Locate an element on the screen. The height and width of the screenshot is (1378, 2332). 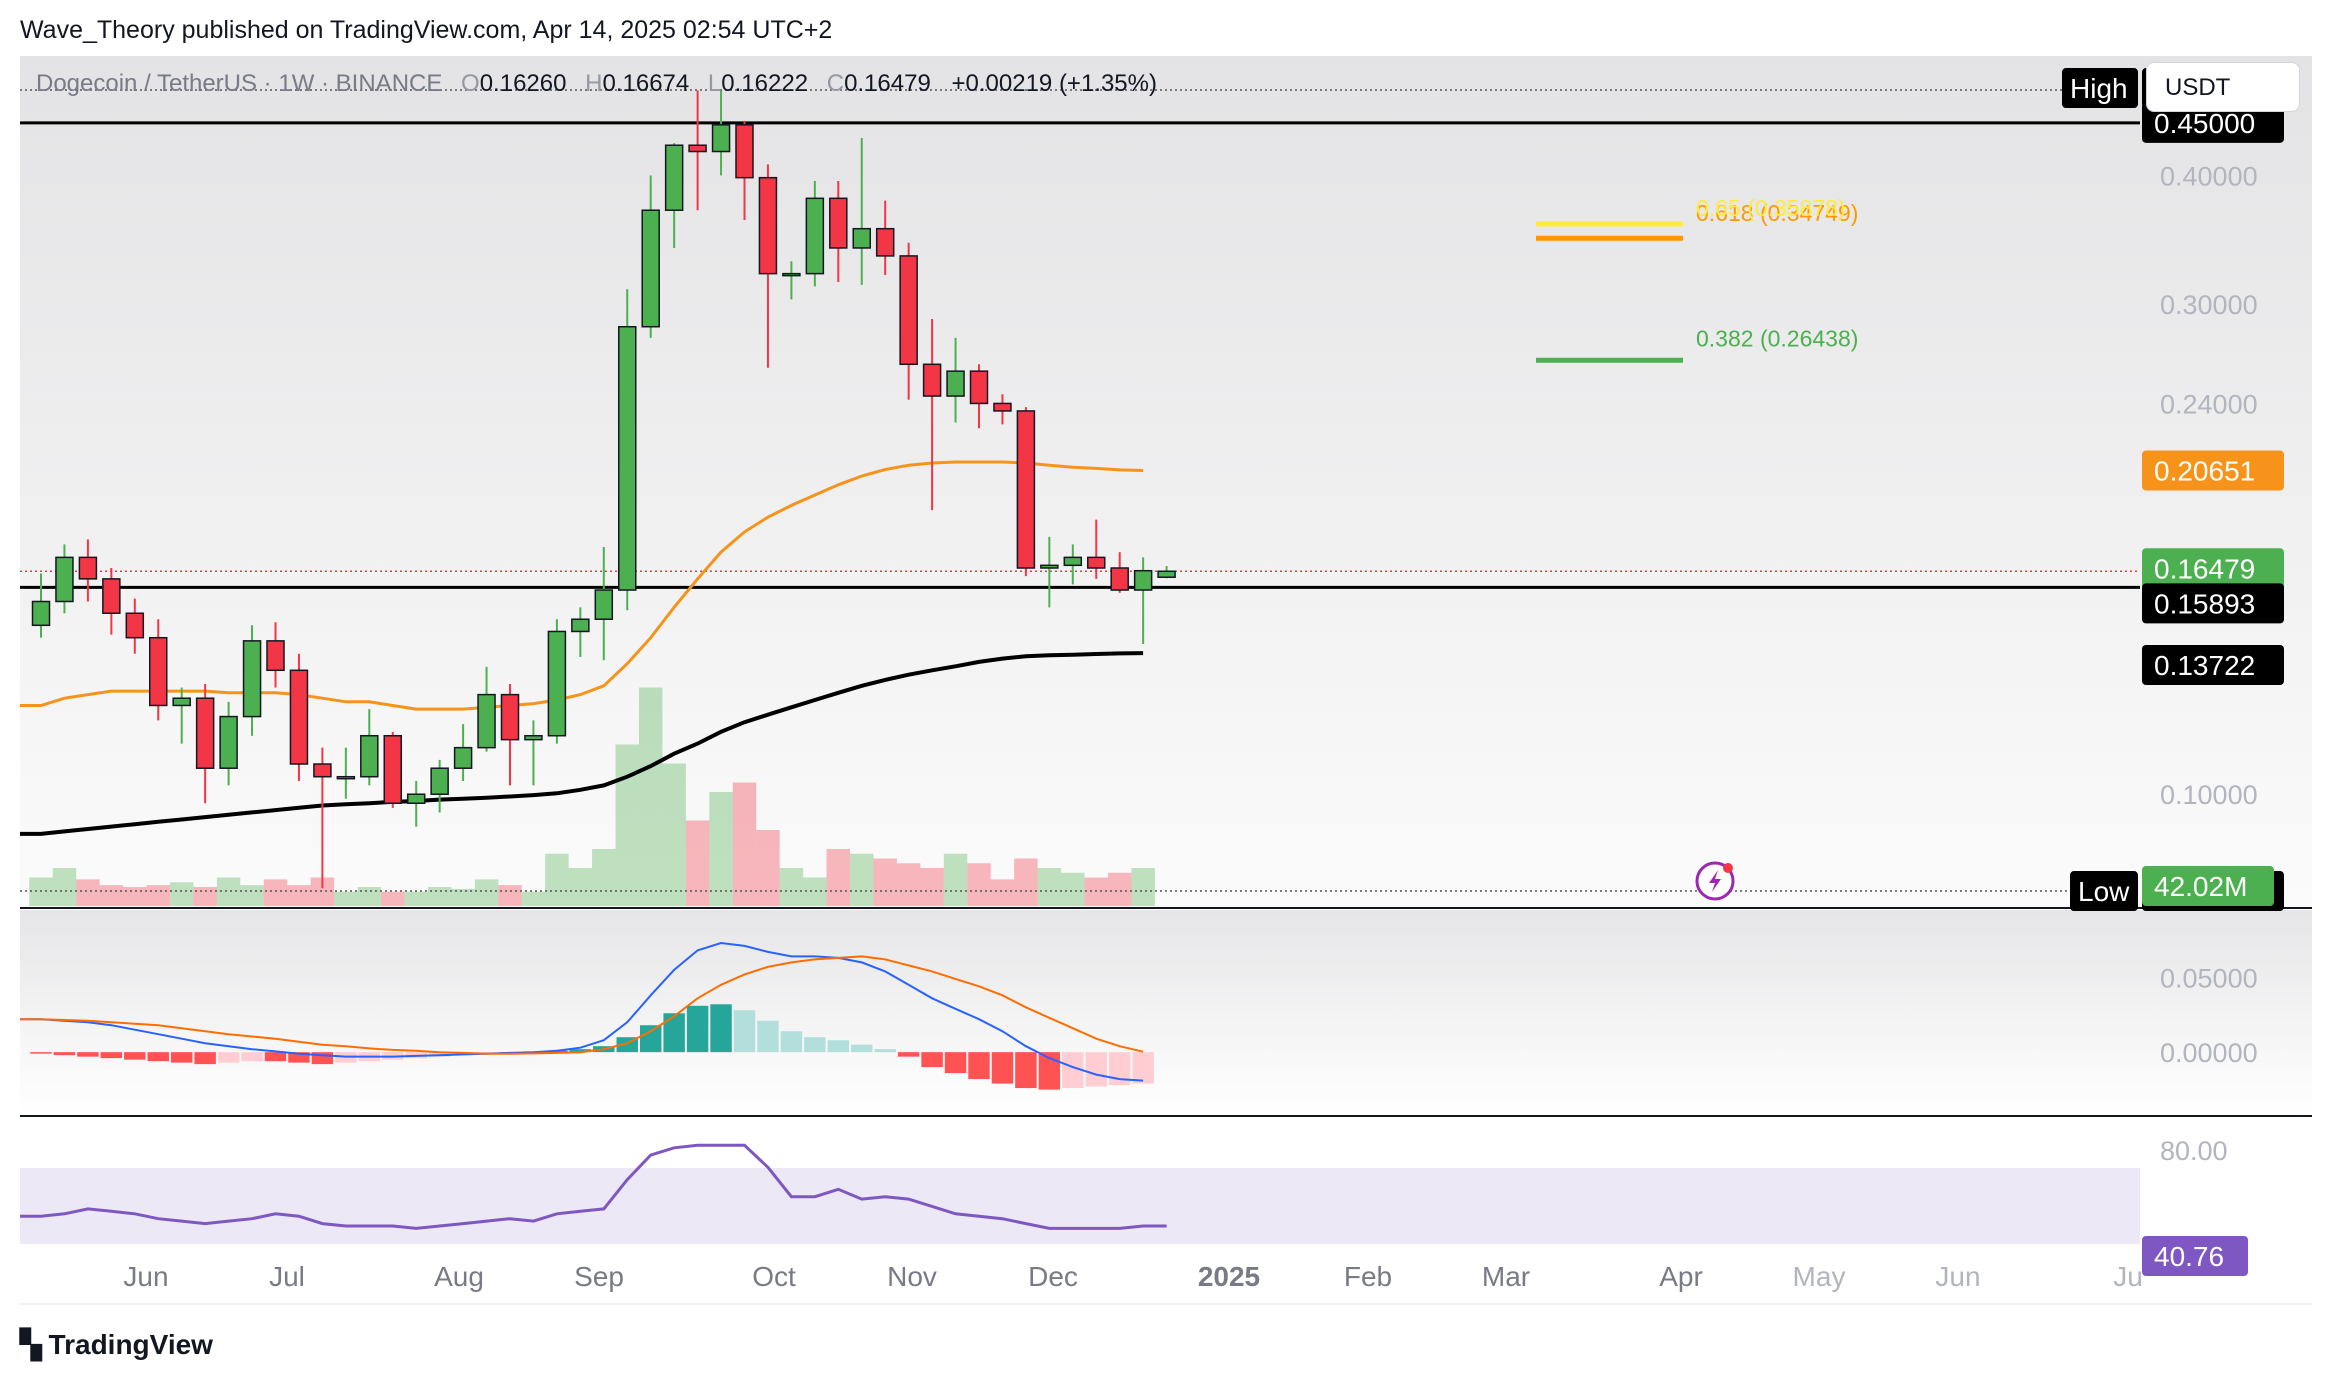
fib-label: 0.618 (0.34749) is located at coordinates (1777, 213).